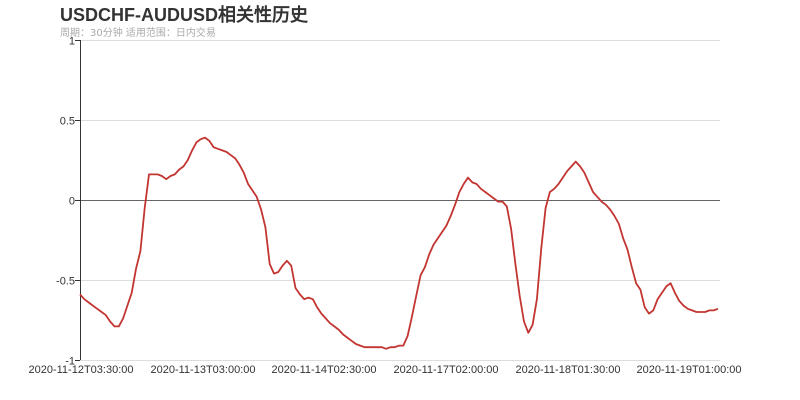  I want to click on y-tick-label: 0.5, so click(67, 122).